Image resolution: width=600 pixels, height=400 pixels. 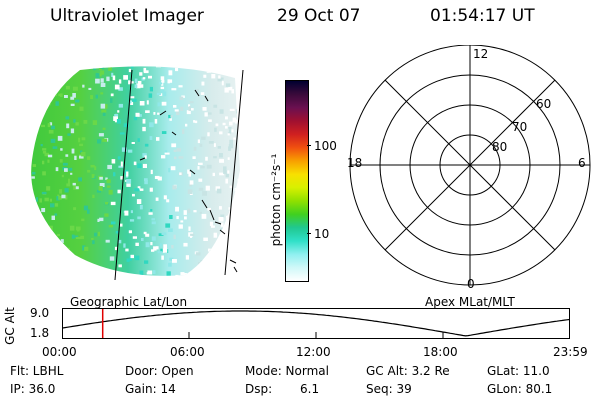 I want to click on info-dsp: Dsp:, so click(x=259, y=389).